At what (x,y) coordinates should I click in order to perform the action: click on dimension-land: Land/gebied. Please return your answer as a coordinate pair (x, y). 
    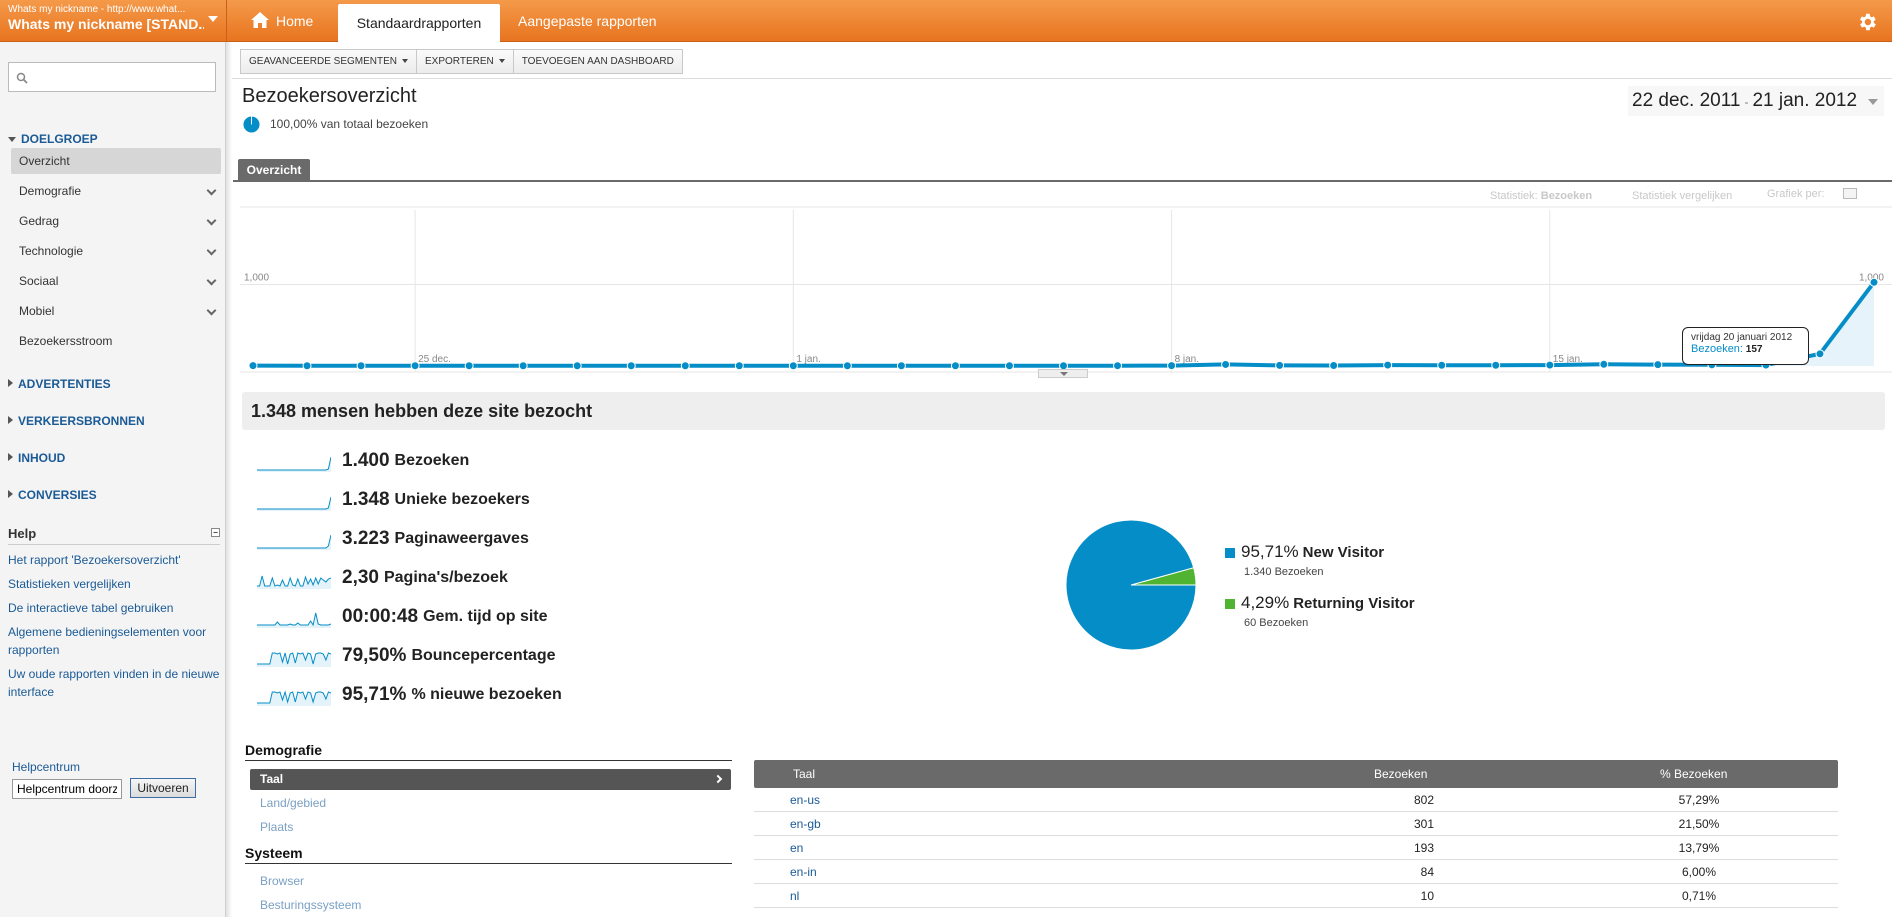
    Looking at the image, I should click on (293, 803).